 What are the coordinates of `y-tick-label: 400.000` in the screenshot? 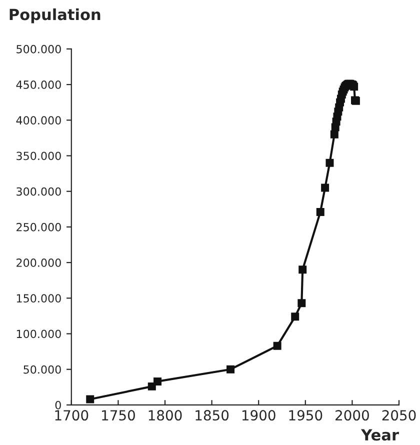 It's located at (38, 120).